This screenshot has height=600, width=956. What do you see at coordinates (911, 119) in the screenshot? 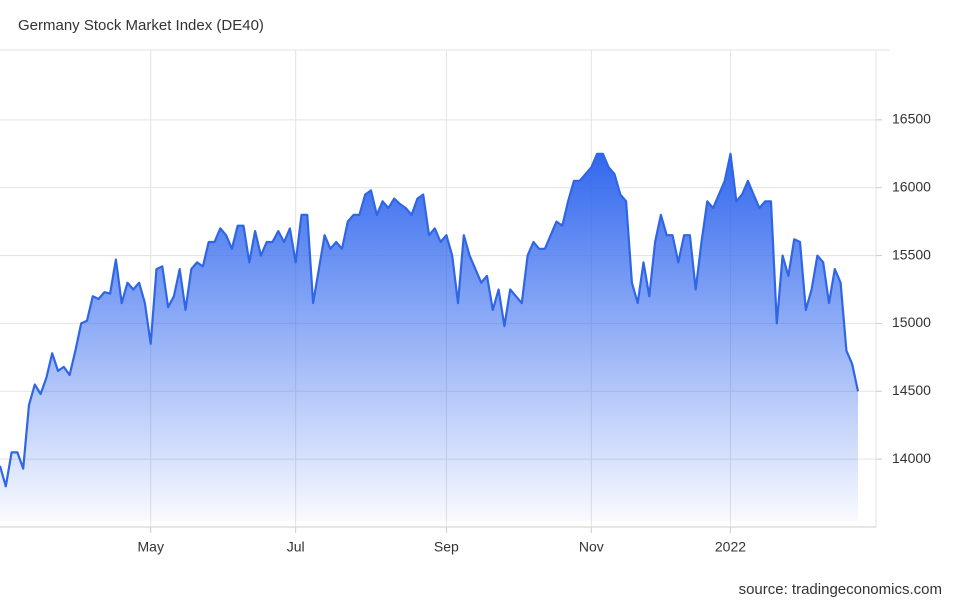
I see `y-tick-label: 16500` at bounding box center [911, 119].